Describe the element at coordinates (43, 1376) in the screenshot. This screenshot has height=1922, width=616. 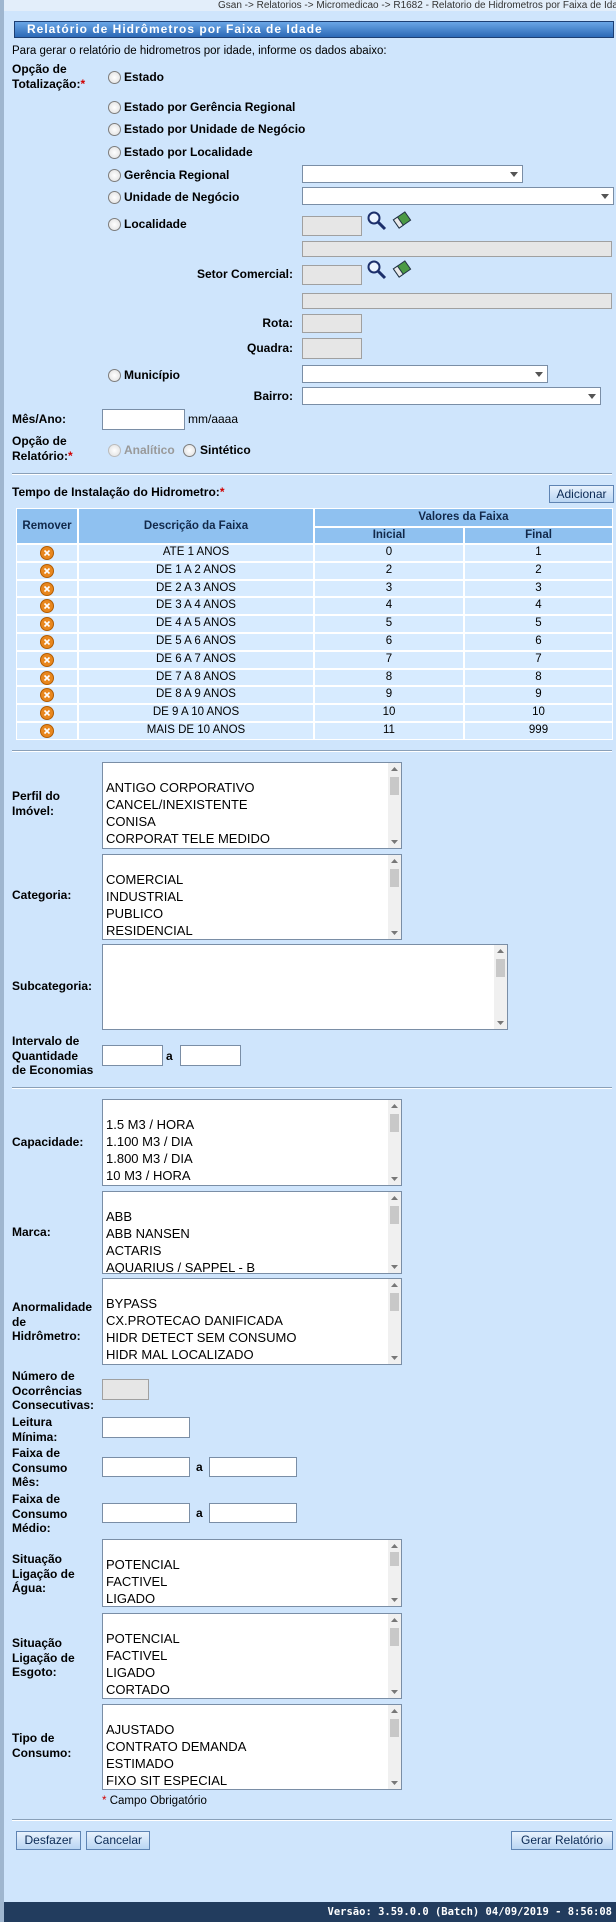
I see `field-label-line: Número de` at that location.